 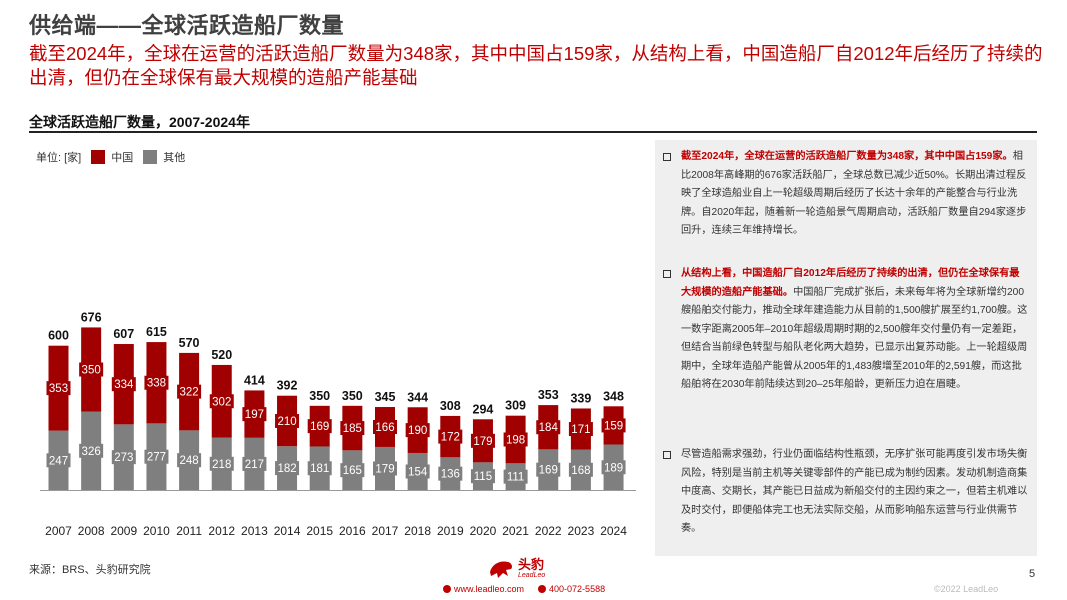 I want to click on chart-legend: 单位: [家] 中国 其他, so click(x=110, y=157).